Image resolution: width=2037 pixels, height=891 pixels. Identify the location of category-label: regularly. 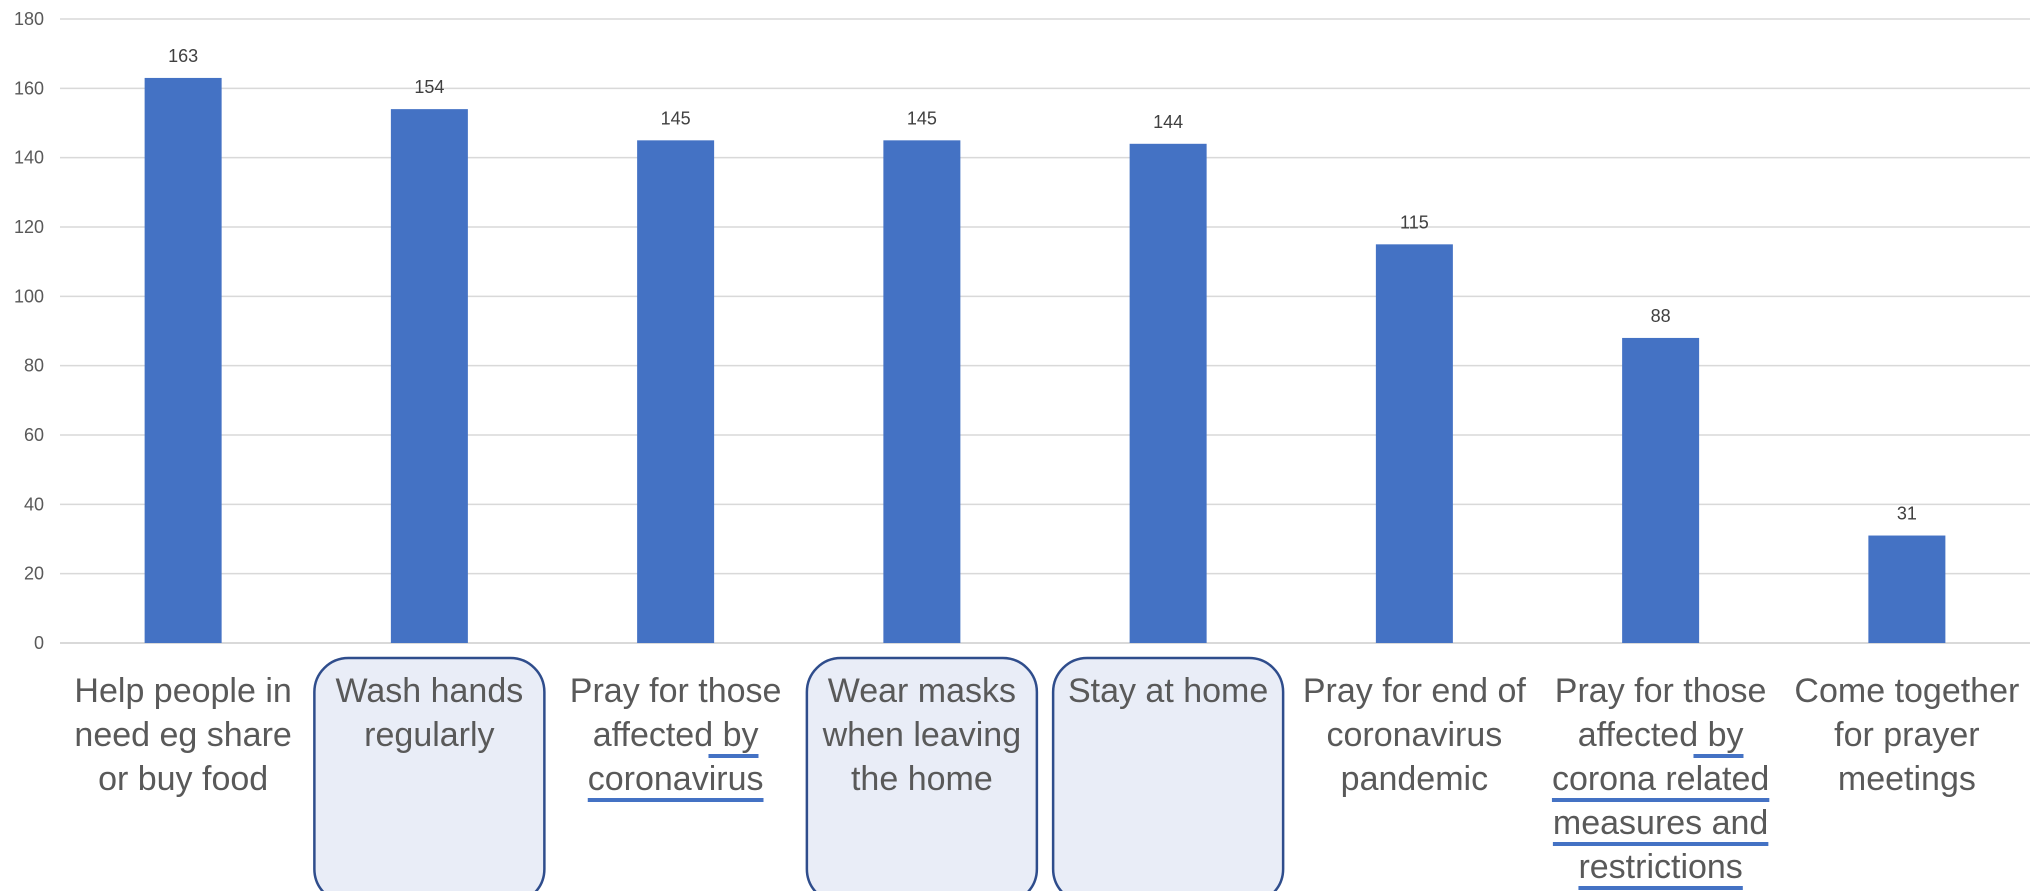
(429, 735).